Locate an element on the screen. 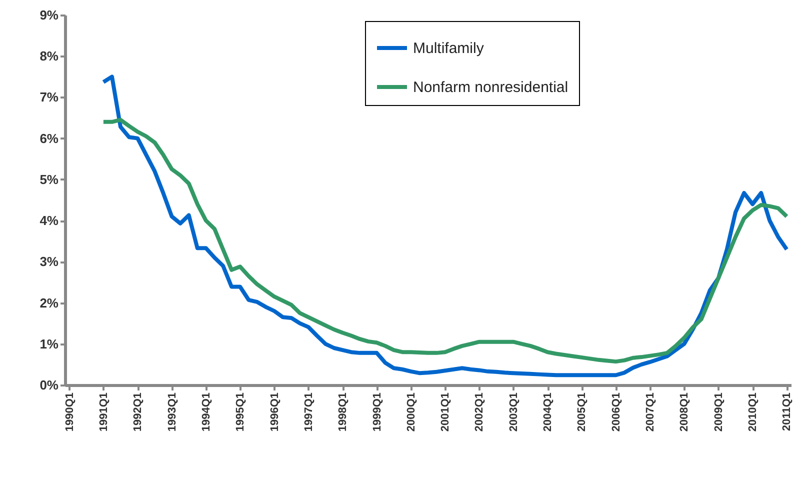  x-tick-label: 1997Q1 is located at coordinates (308, 412).